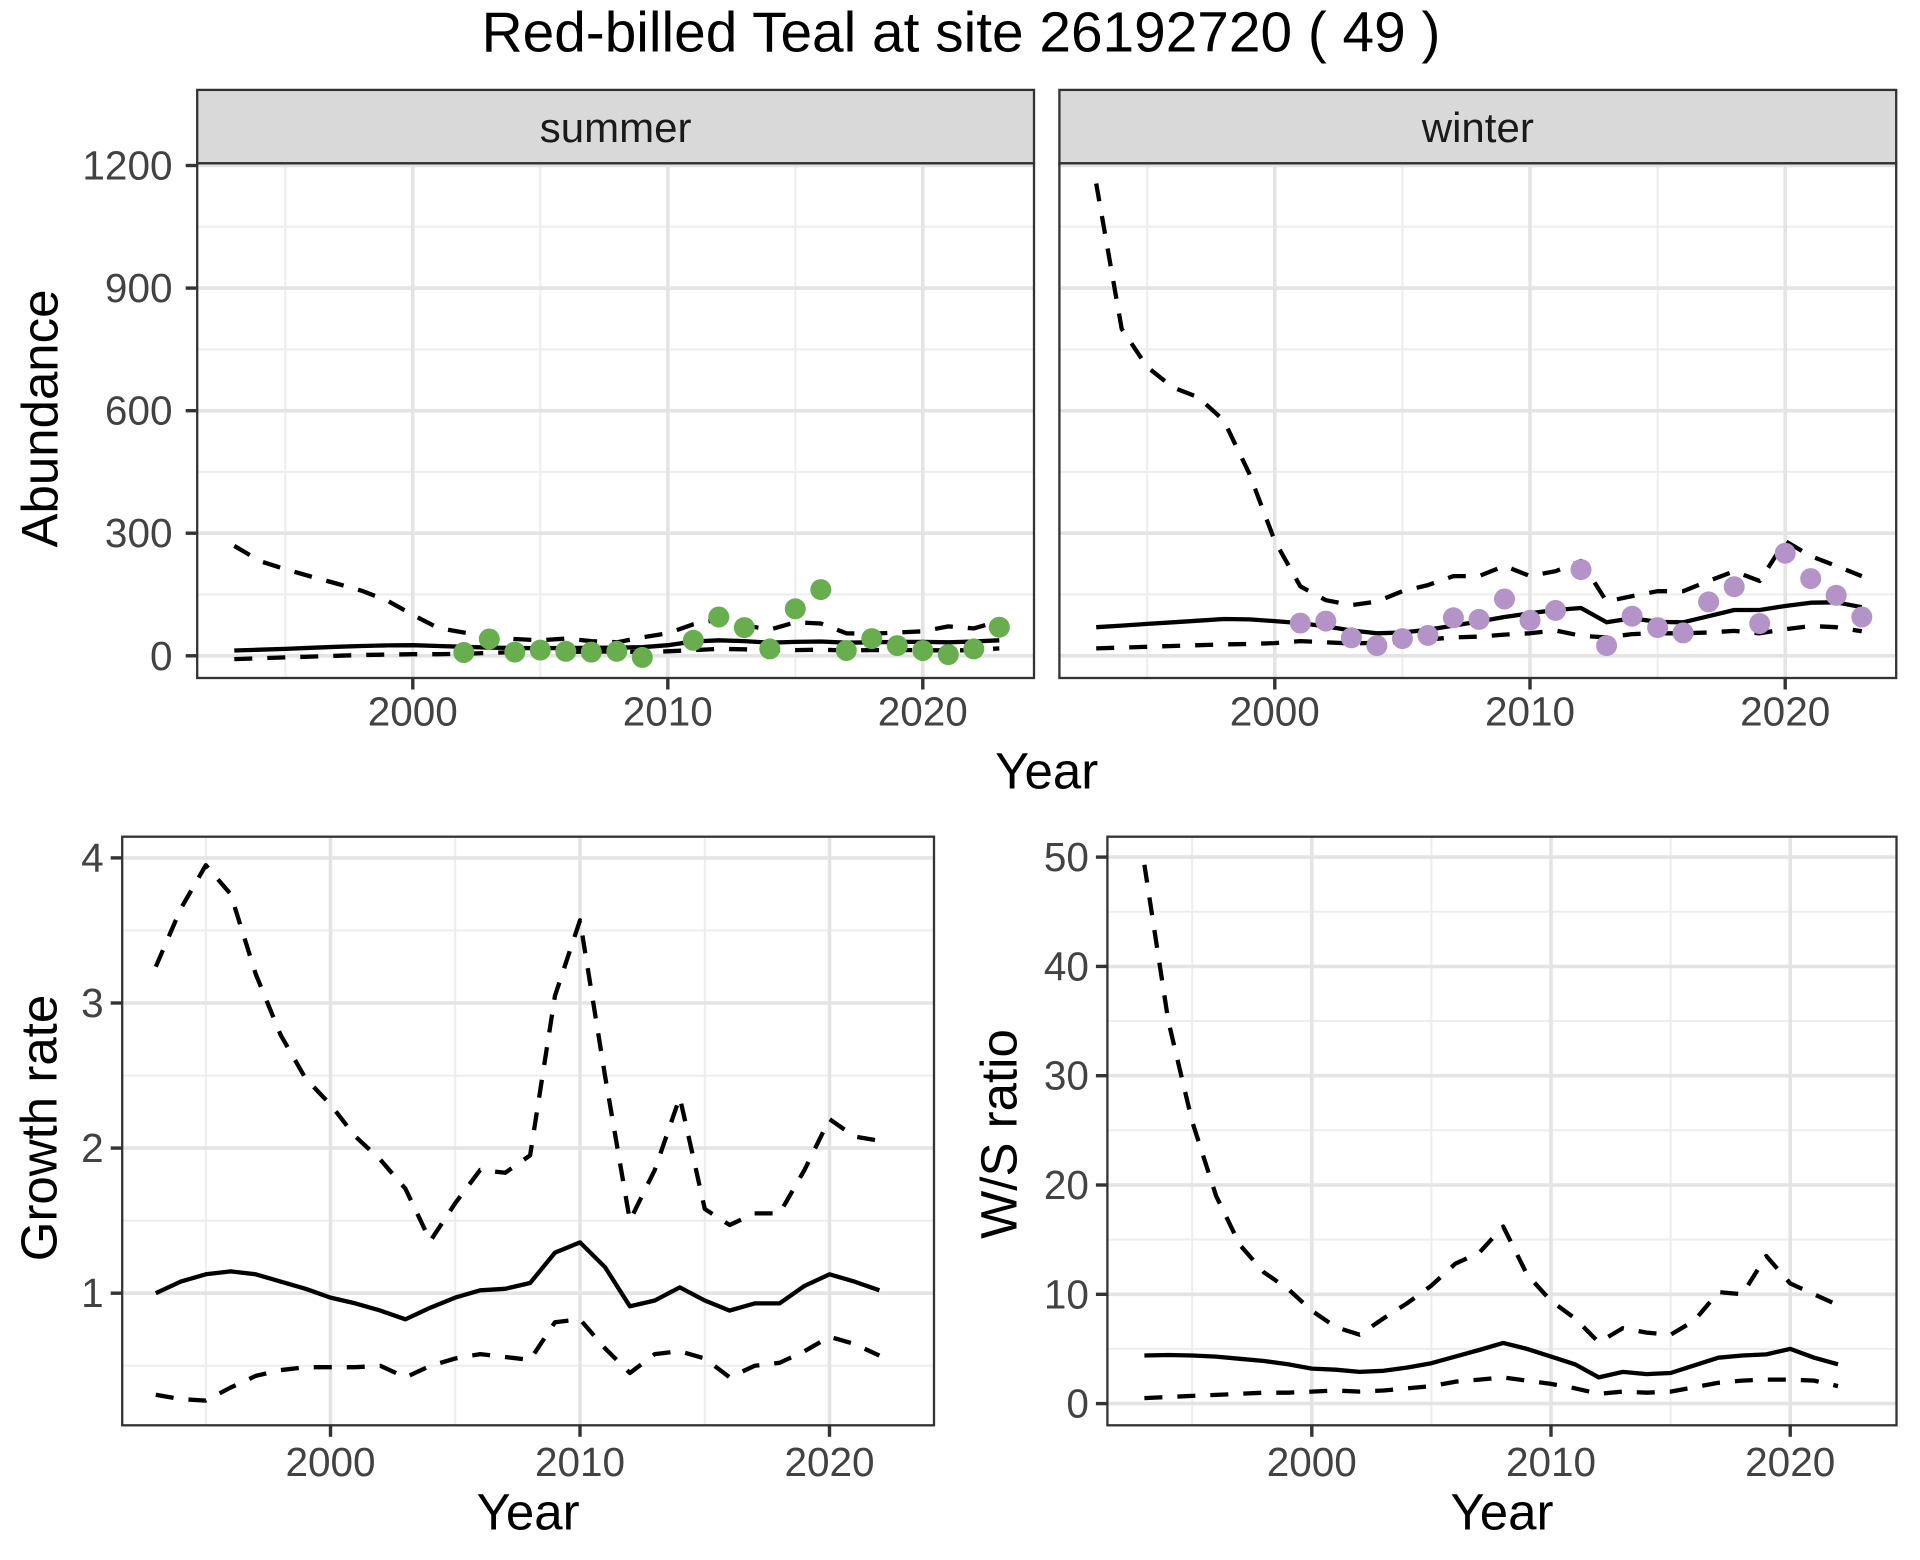  Describe the element at coordinates (92, 1293) in the screenshot. I see `svg-text: 1` at that location.